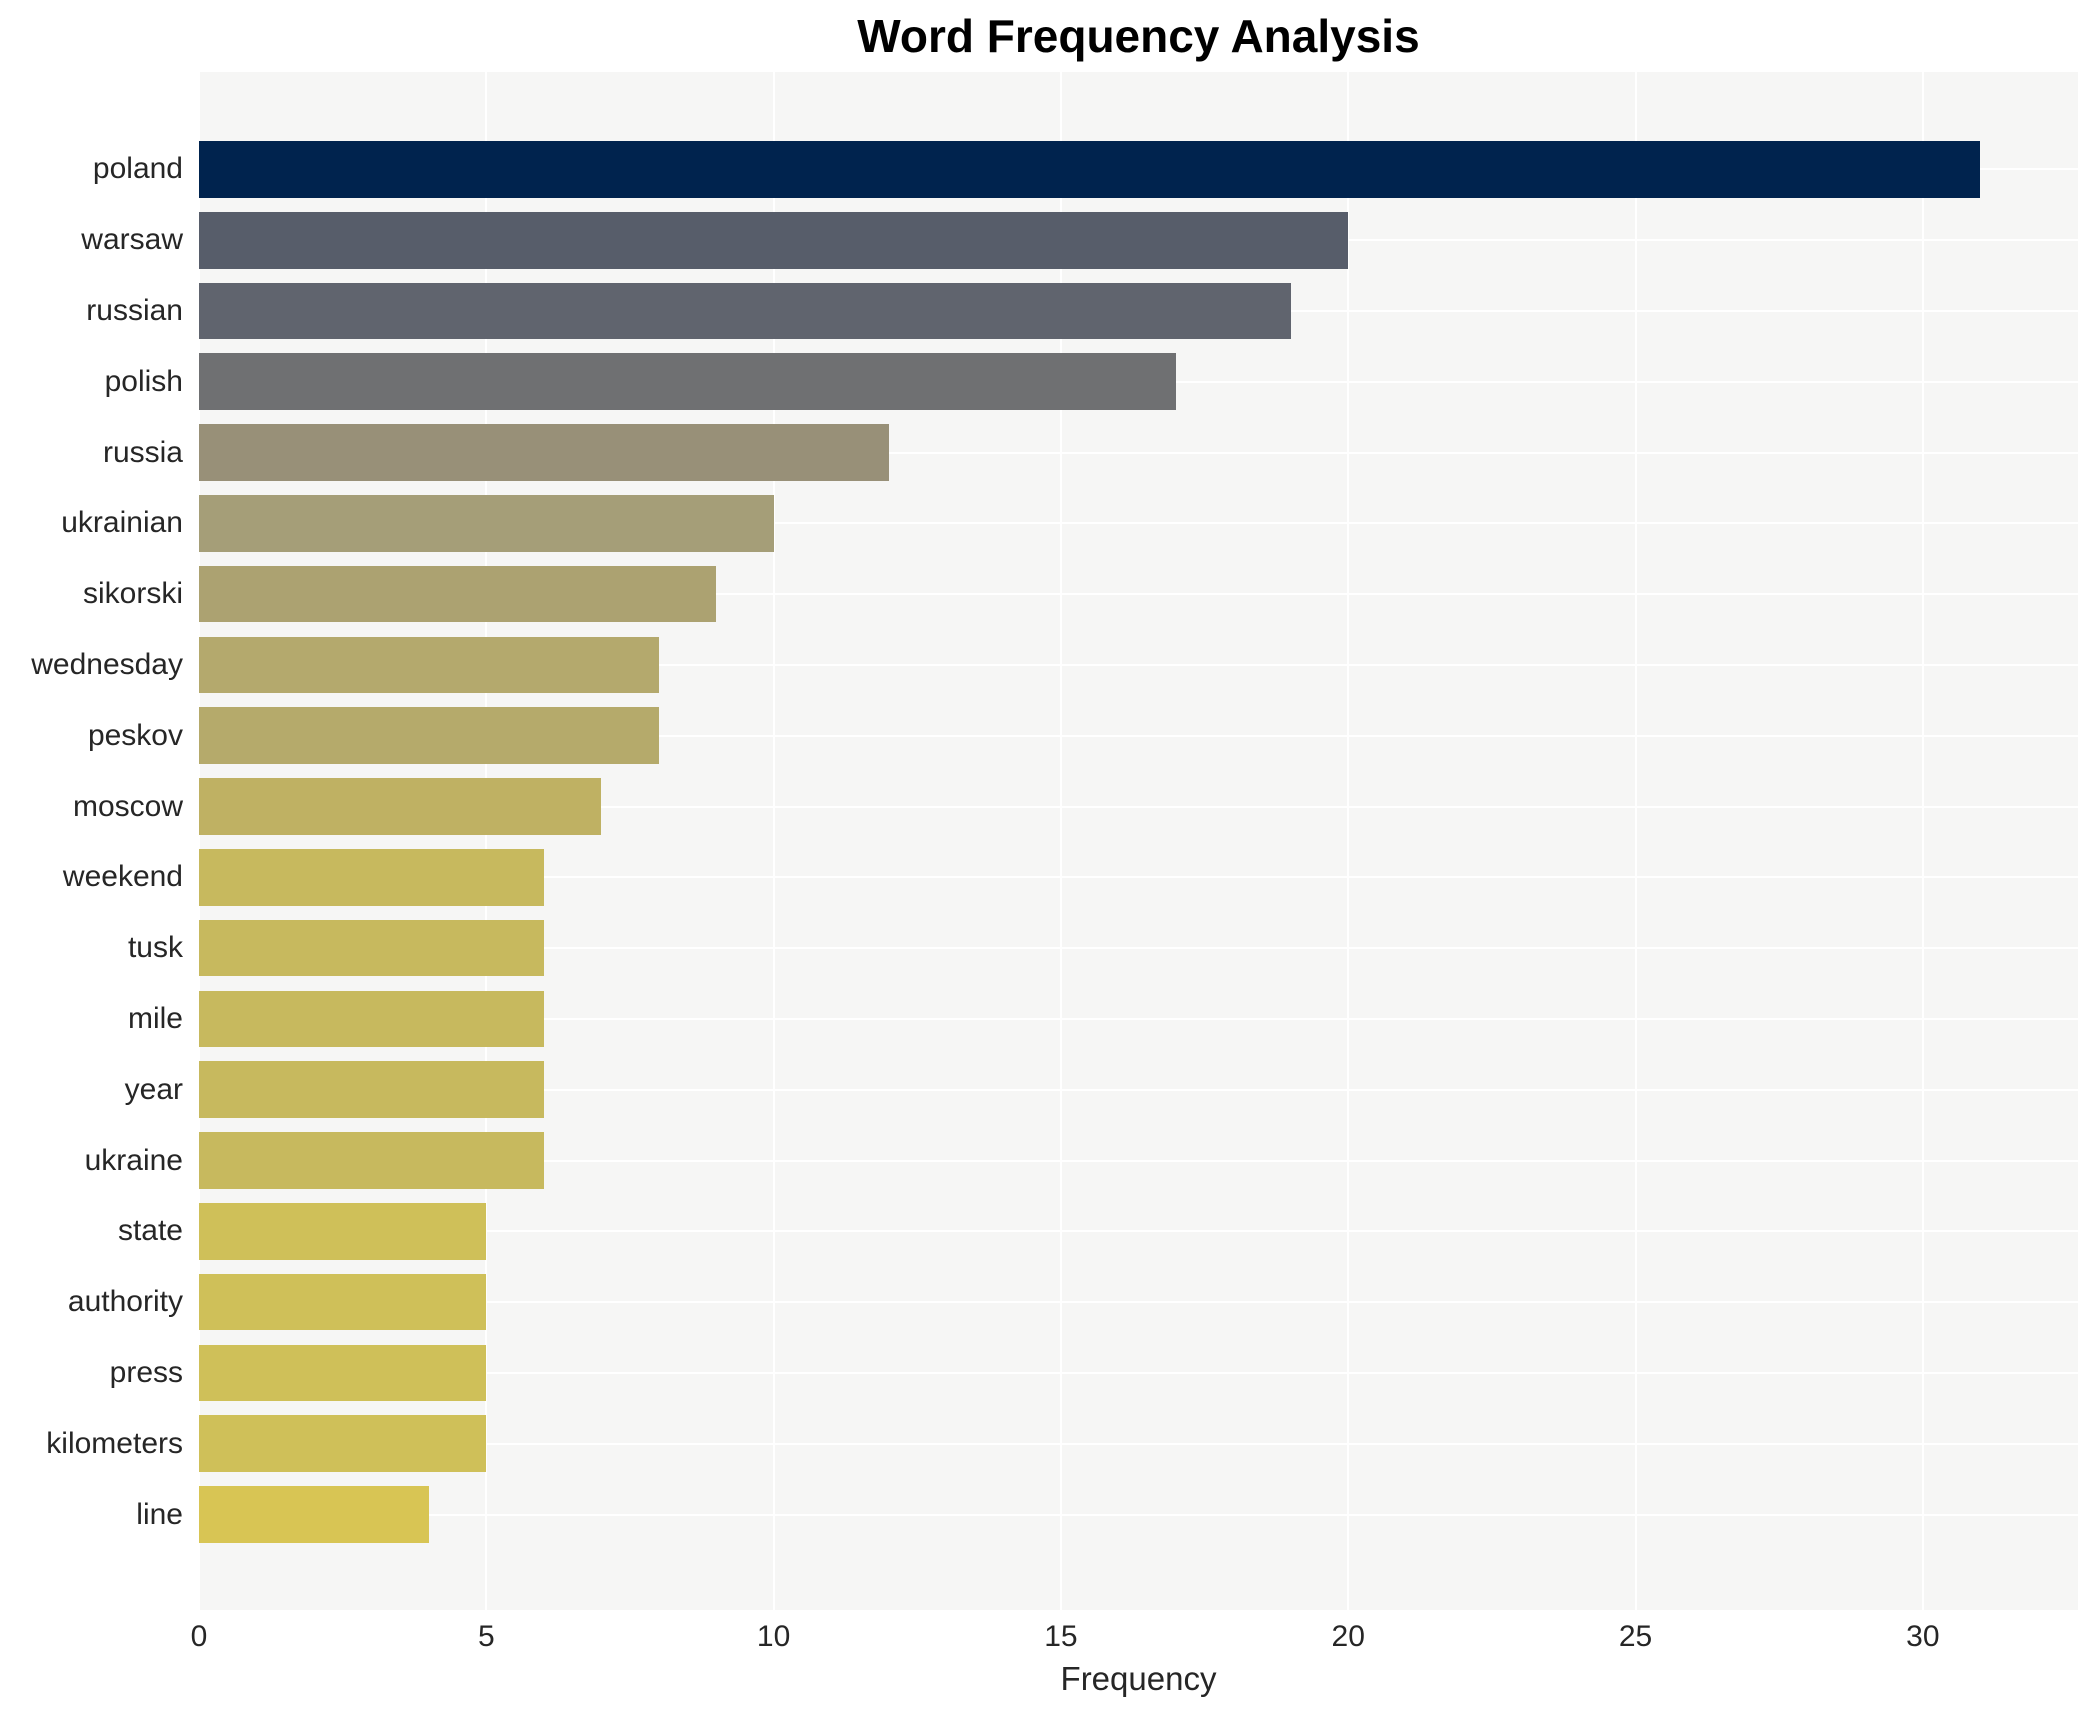 The height and width of the screenshot is (1710, 2078). I want to click on bar-wednesday, so click(429, 665).